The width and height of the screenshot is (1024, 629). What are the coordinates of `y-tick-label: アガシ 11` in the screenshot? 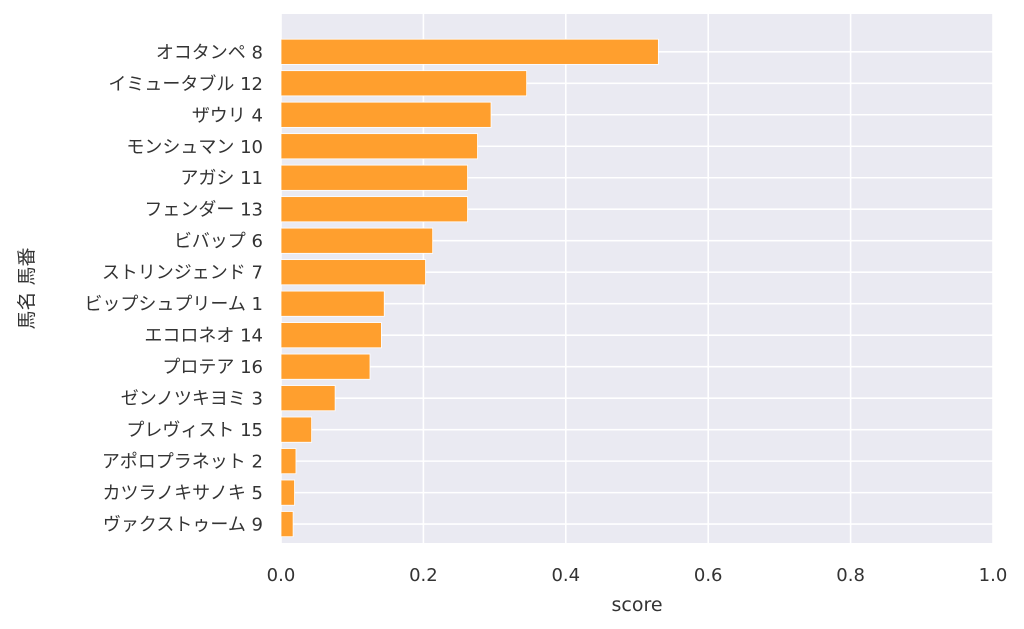 It's located at (221, 178).